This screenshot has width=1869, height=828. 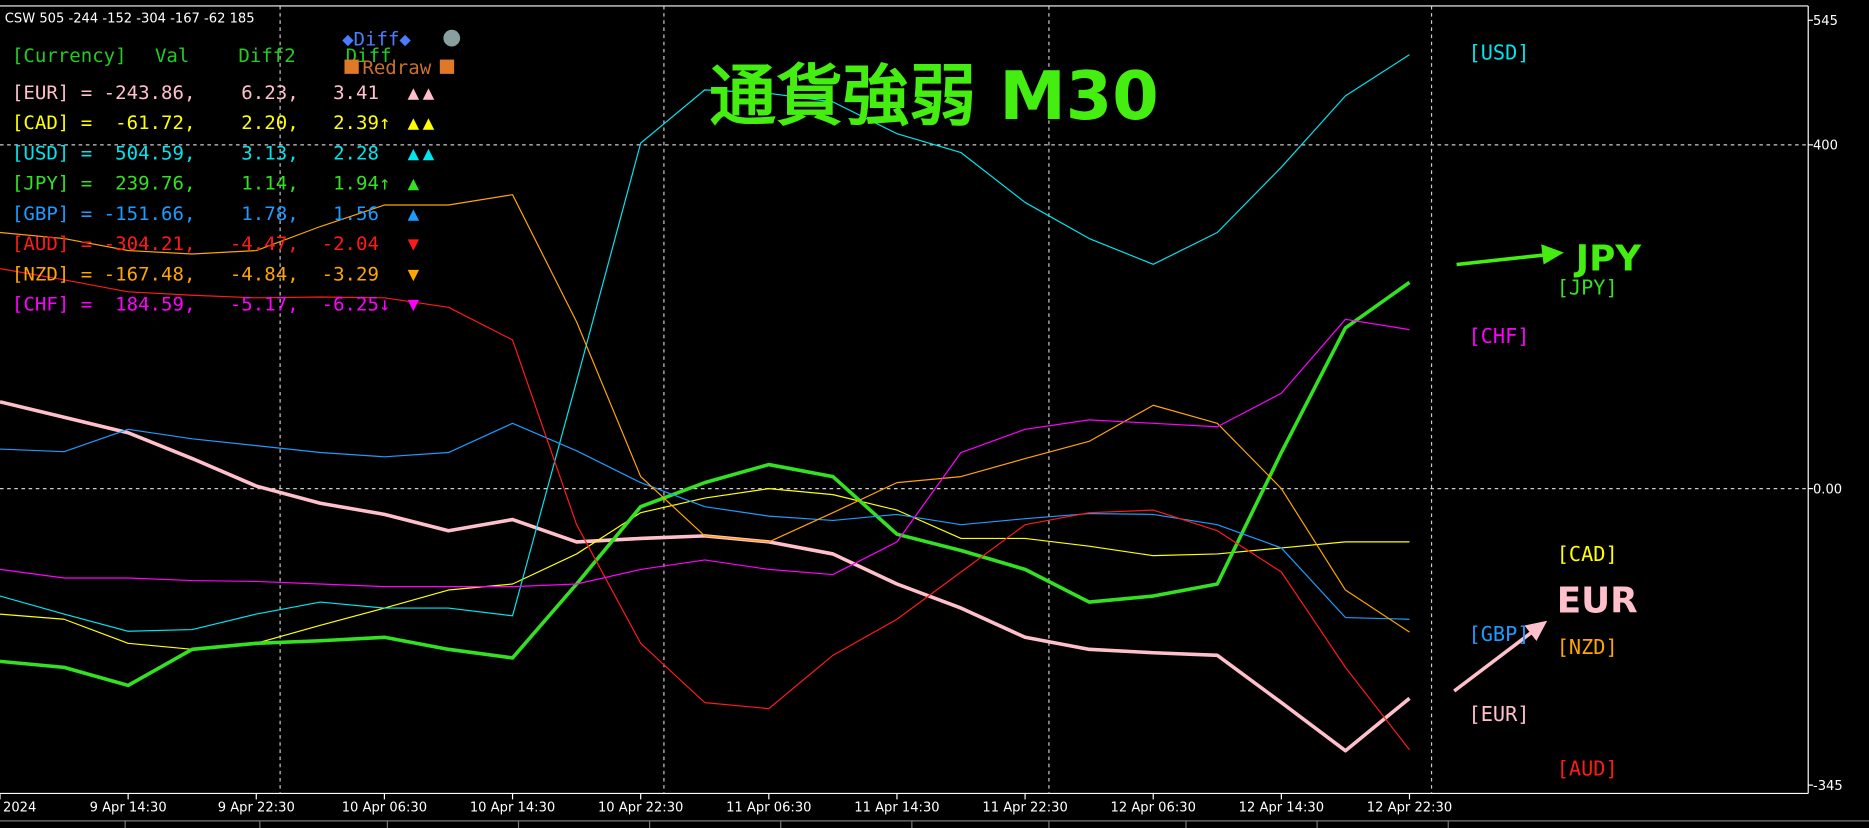 I want to click on line-label: [CAD], so click(x=1587, y=554).